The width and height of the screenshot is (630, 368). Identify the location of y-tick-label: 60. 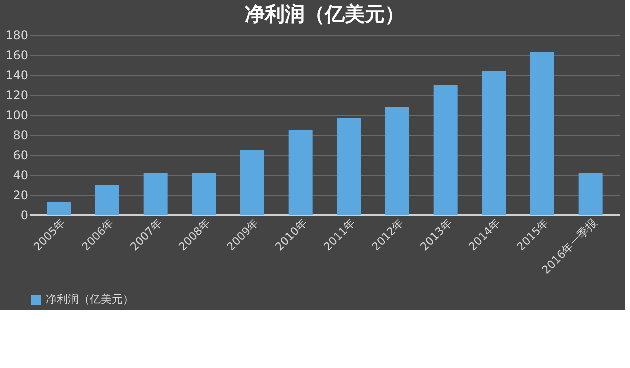
(20, 155).